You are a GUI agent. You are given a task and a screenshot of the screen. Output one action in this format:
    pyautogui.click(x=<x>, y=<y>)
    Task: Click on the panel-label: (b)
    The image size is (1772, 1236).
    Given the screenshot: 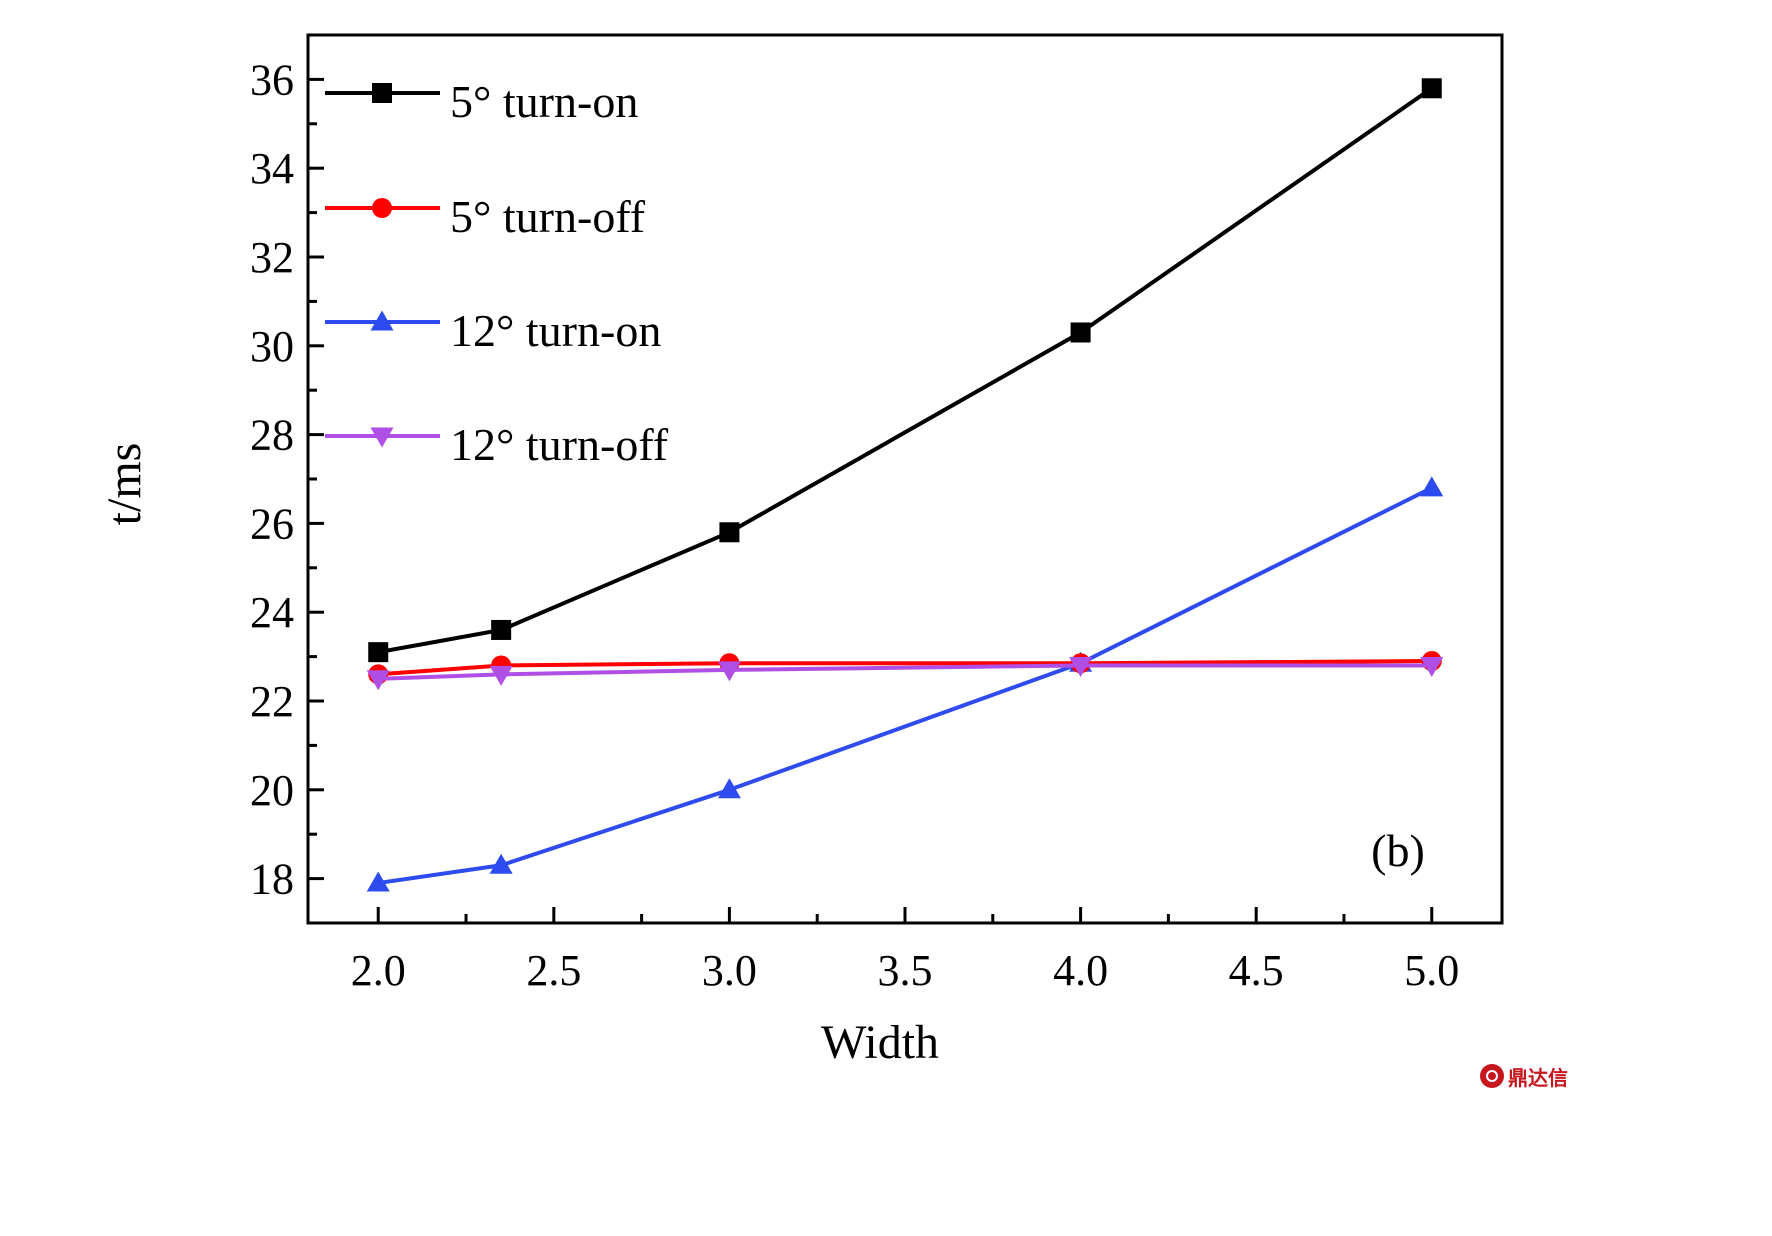 What is the action you would take?
    pyautogui.click(x=1398, y=850)
    